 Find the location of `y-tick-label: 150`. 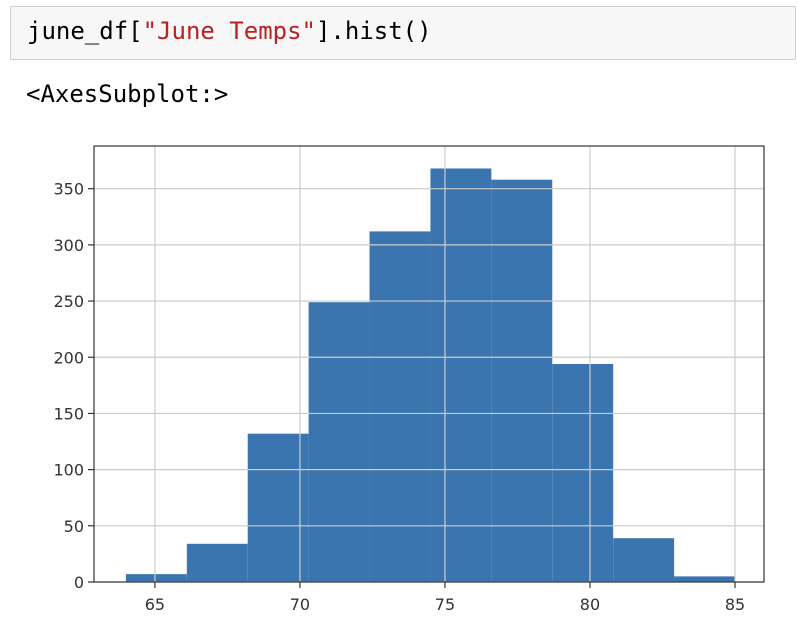

y-tick-label: 150 is located at coordinates (68, 413).